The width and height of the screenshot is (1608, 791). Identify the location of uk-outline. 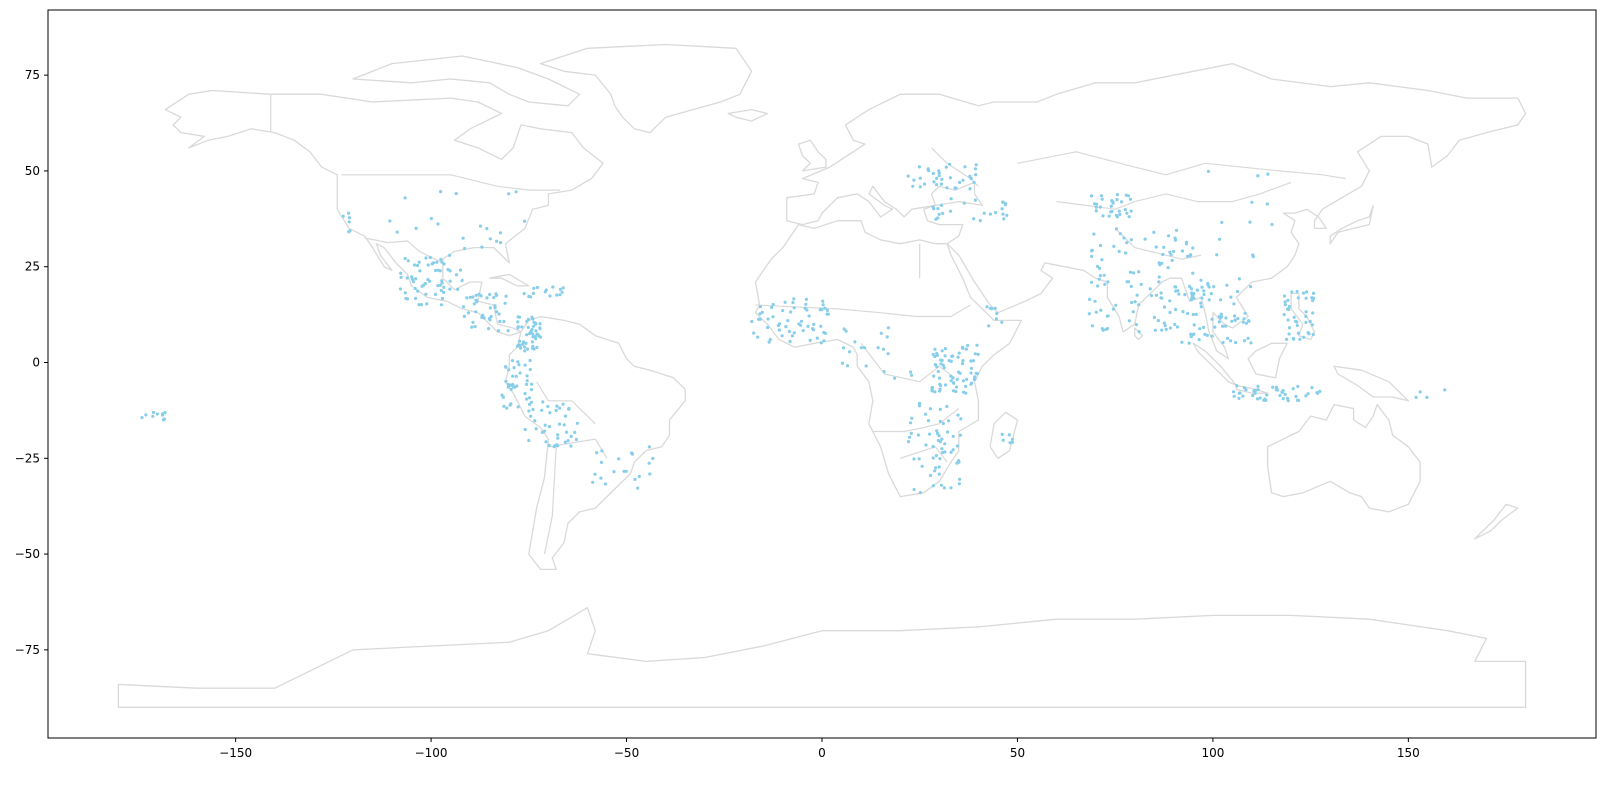
(812, 155).